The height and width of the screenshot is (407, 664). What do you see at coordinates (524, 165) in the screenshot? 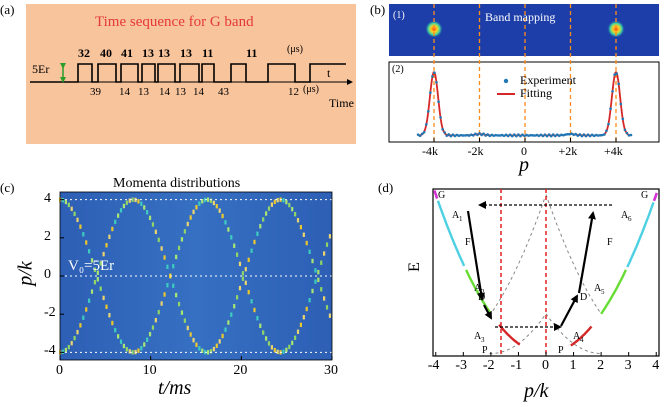
I see `b-xlabel: p` at bounding box center [524, 165].